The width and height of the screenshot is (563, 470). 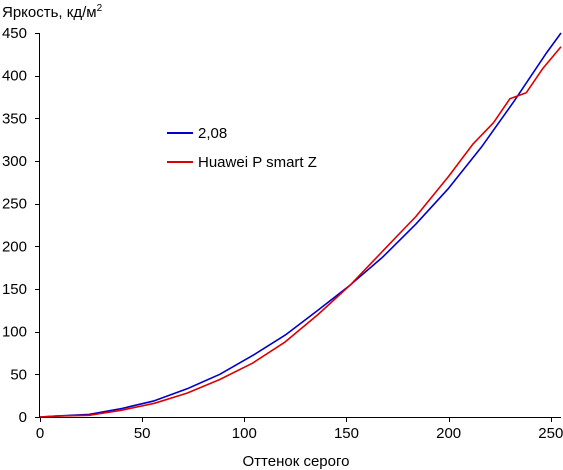 What do you see at coordinates (14, 289) in the screenshot?
I see `y-tick-label: 150` at bounding box center [14, 289].